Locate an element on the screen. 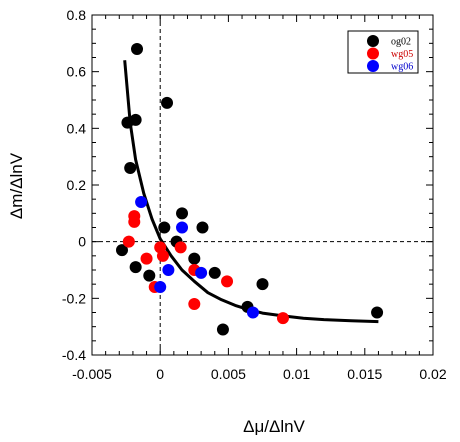 Image resolution: width=460 pixels, height=442 pixels. x-tick-label: 0.01 is located at coordinates (296, 374).